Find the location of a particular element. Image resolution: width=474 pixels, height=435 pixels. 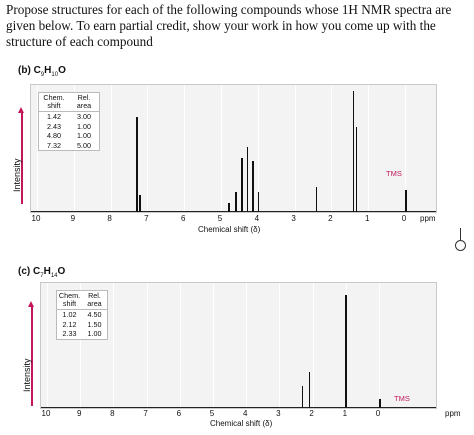

spectrum-b-label: (b) C9H10O is located at coordinates (42, 71).